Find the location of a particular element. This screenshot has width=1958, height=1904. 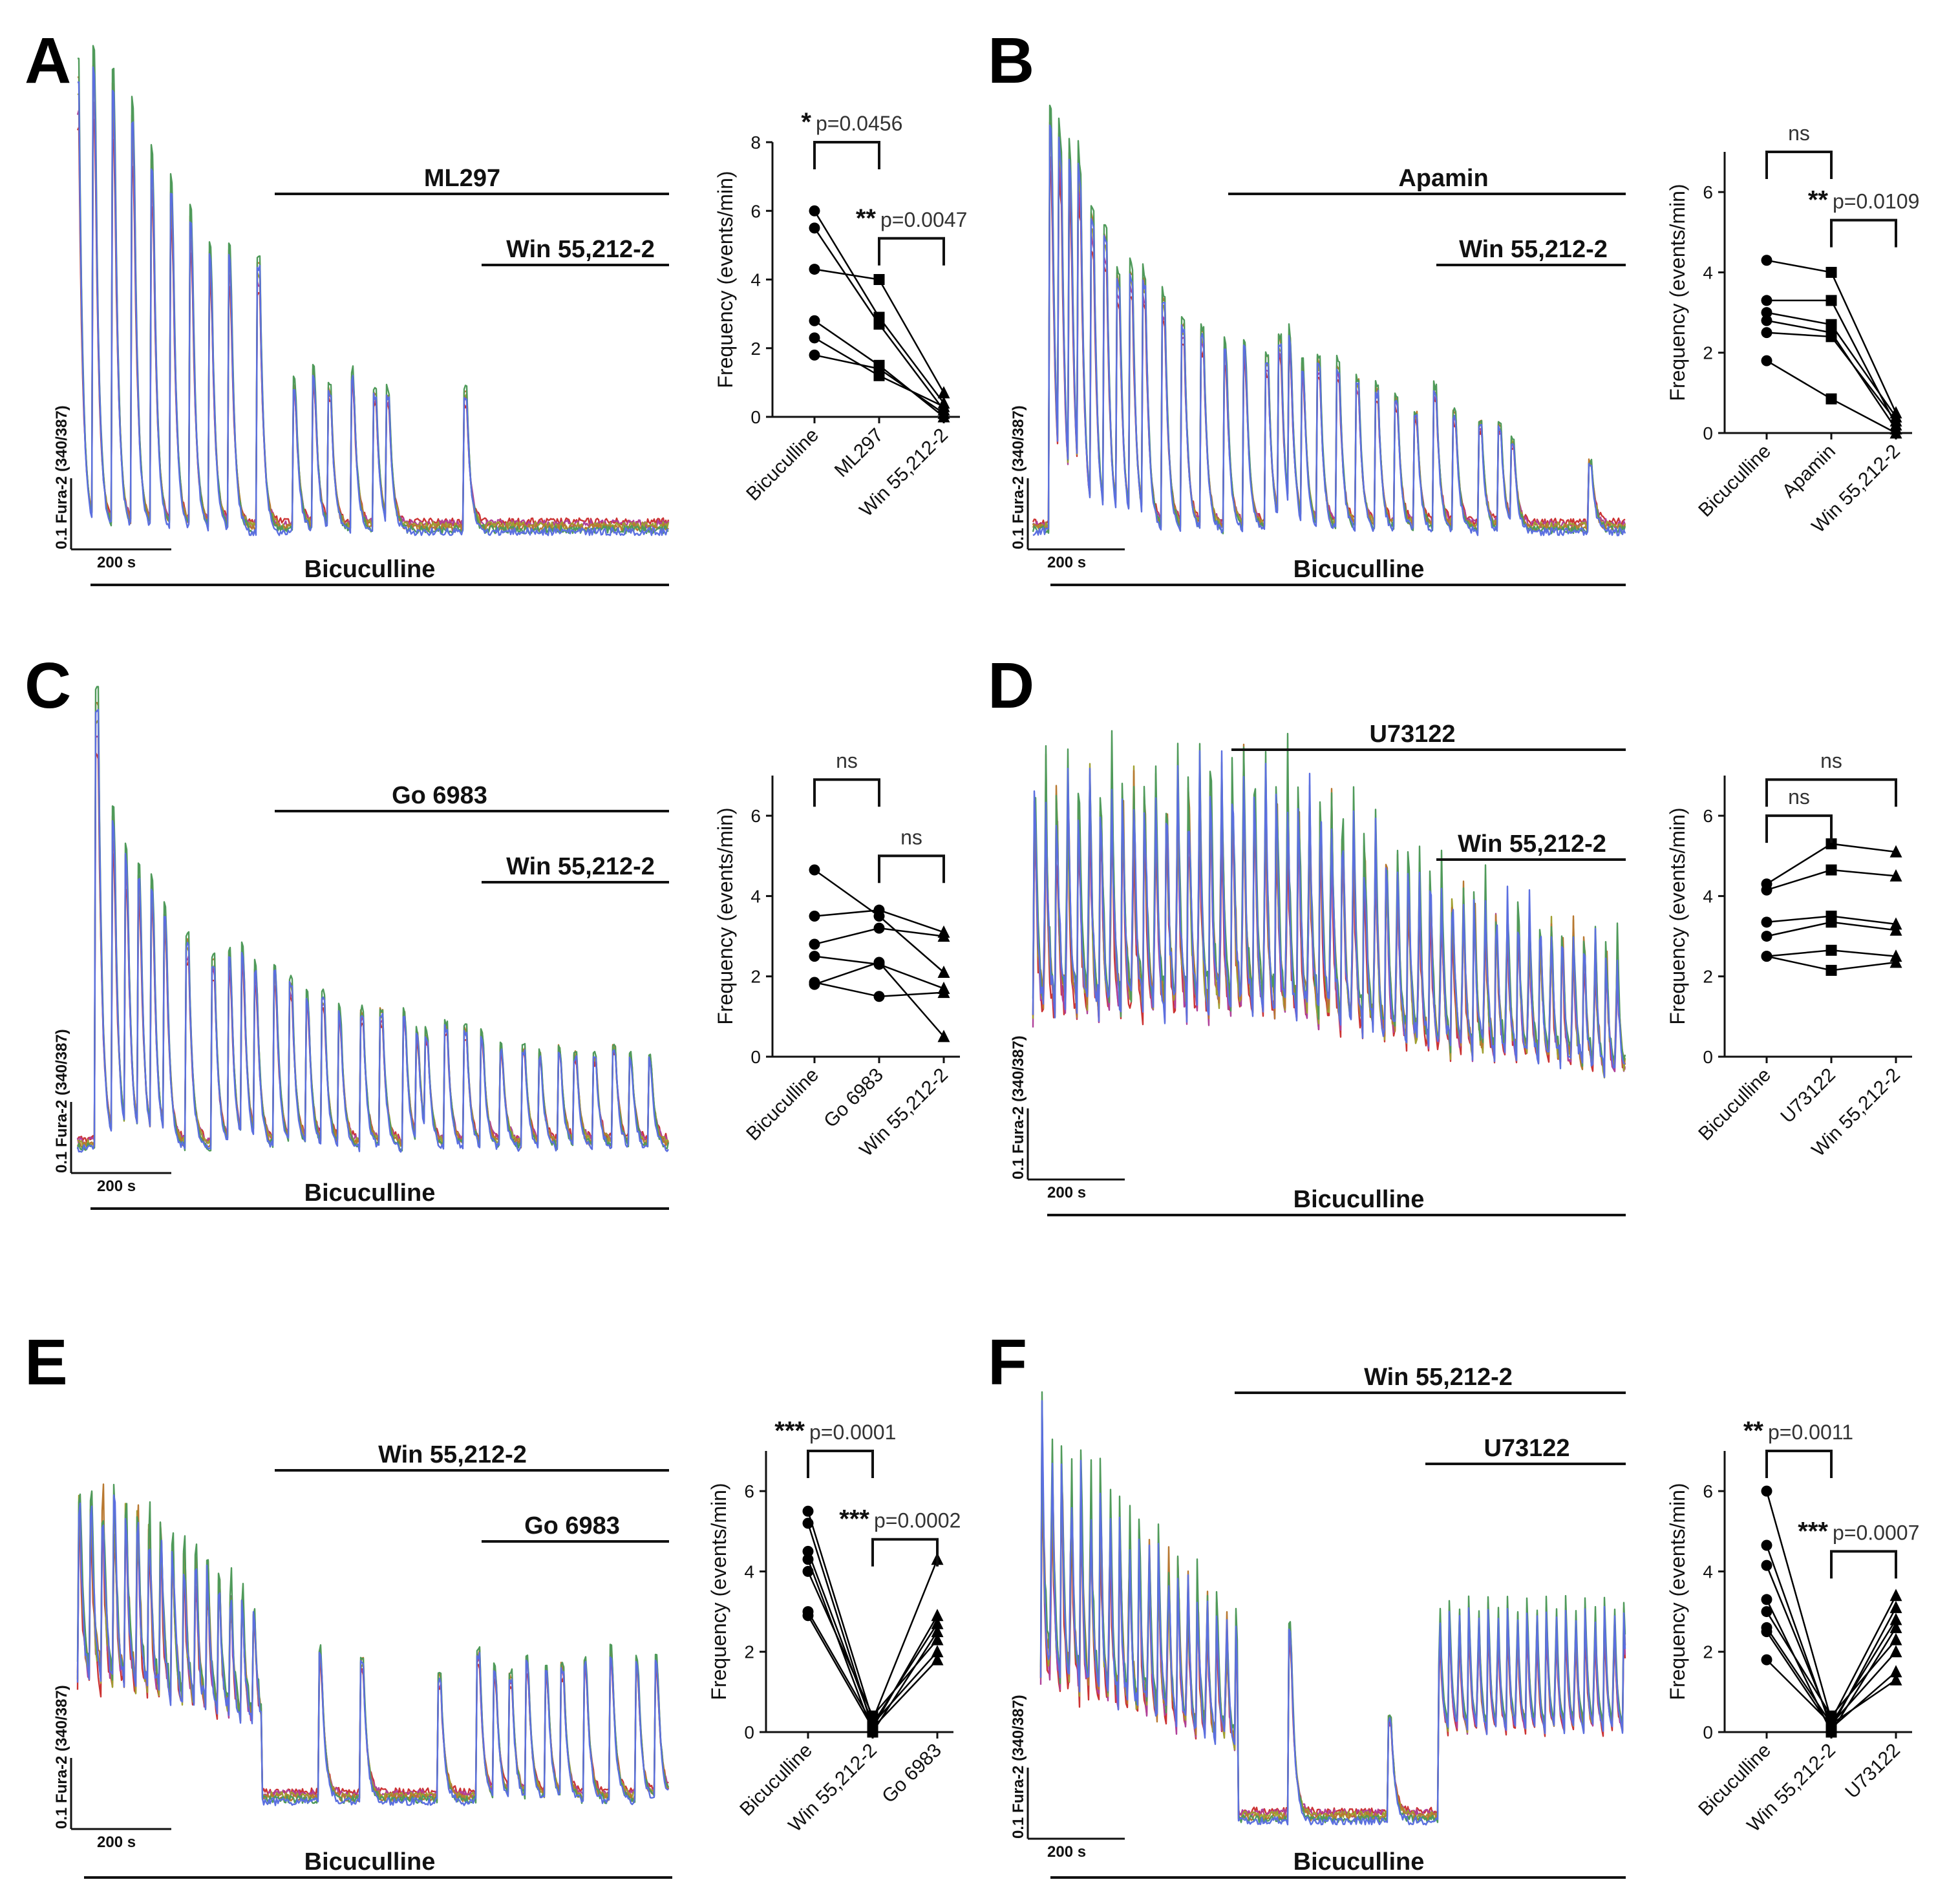

drug1-label: ML297 is located at coordinates (462, 178).